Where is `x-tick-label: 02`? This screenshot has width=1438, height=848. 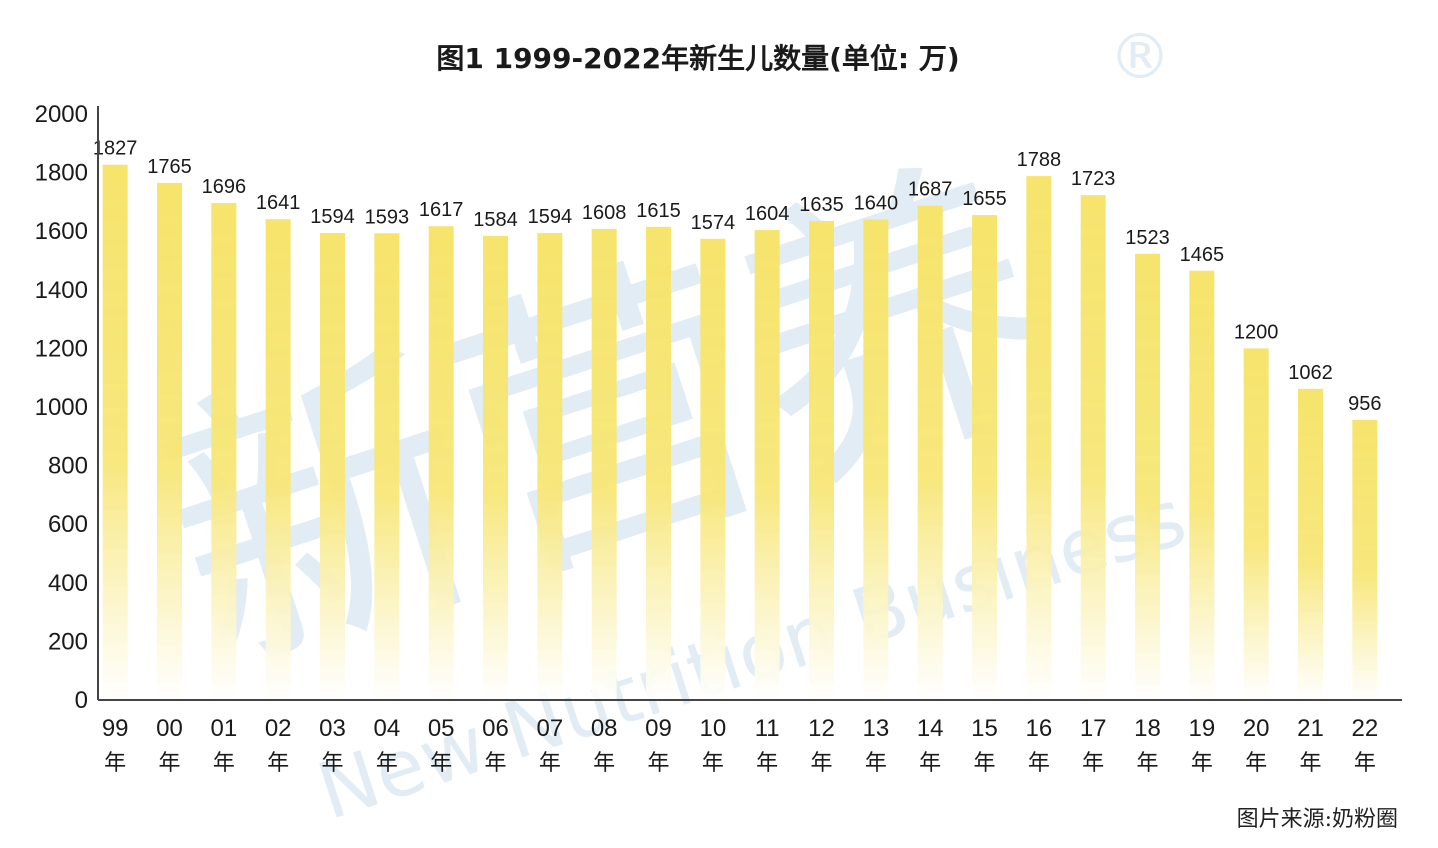 x-tick-label: 02 is located at coordinates (278, 728).